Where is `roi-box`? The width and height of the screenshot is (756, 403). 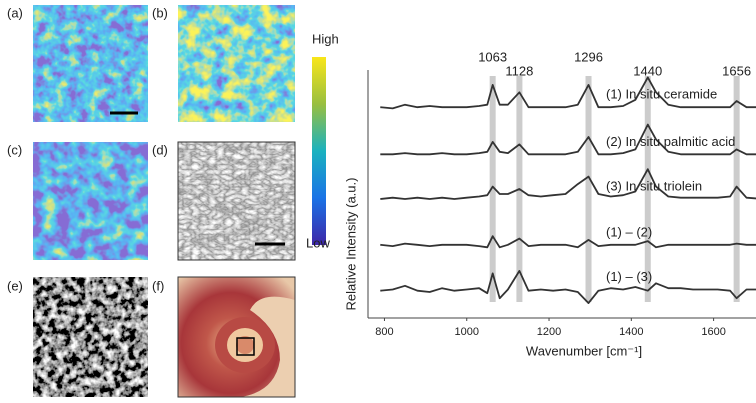
roi-box is located at coordinates (245, 346).